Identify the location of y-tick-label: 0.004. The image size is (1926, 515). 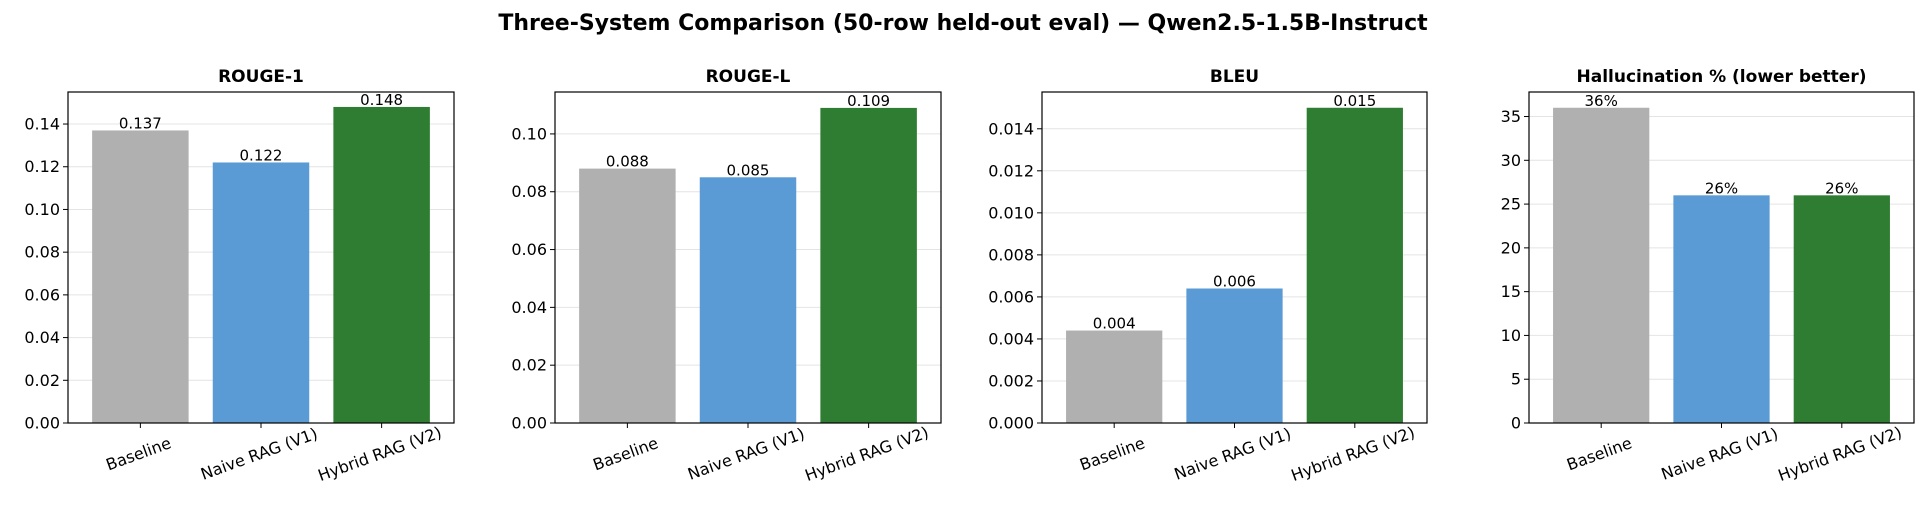
(1011, 338).